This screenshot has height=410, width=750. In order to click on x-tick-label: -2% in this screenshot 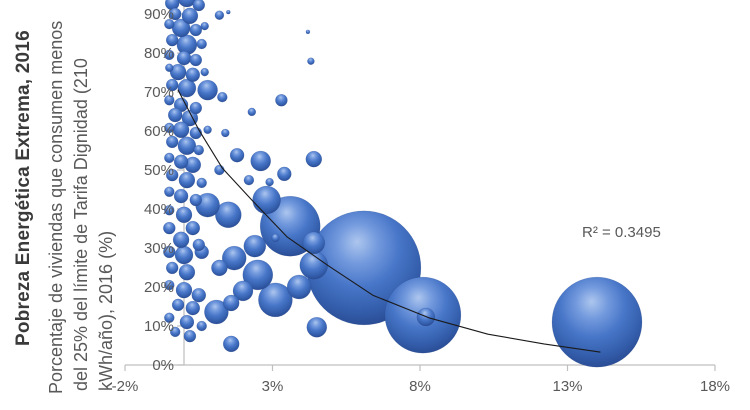, I will do `click(125, 386)`.